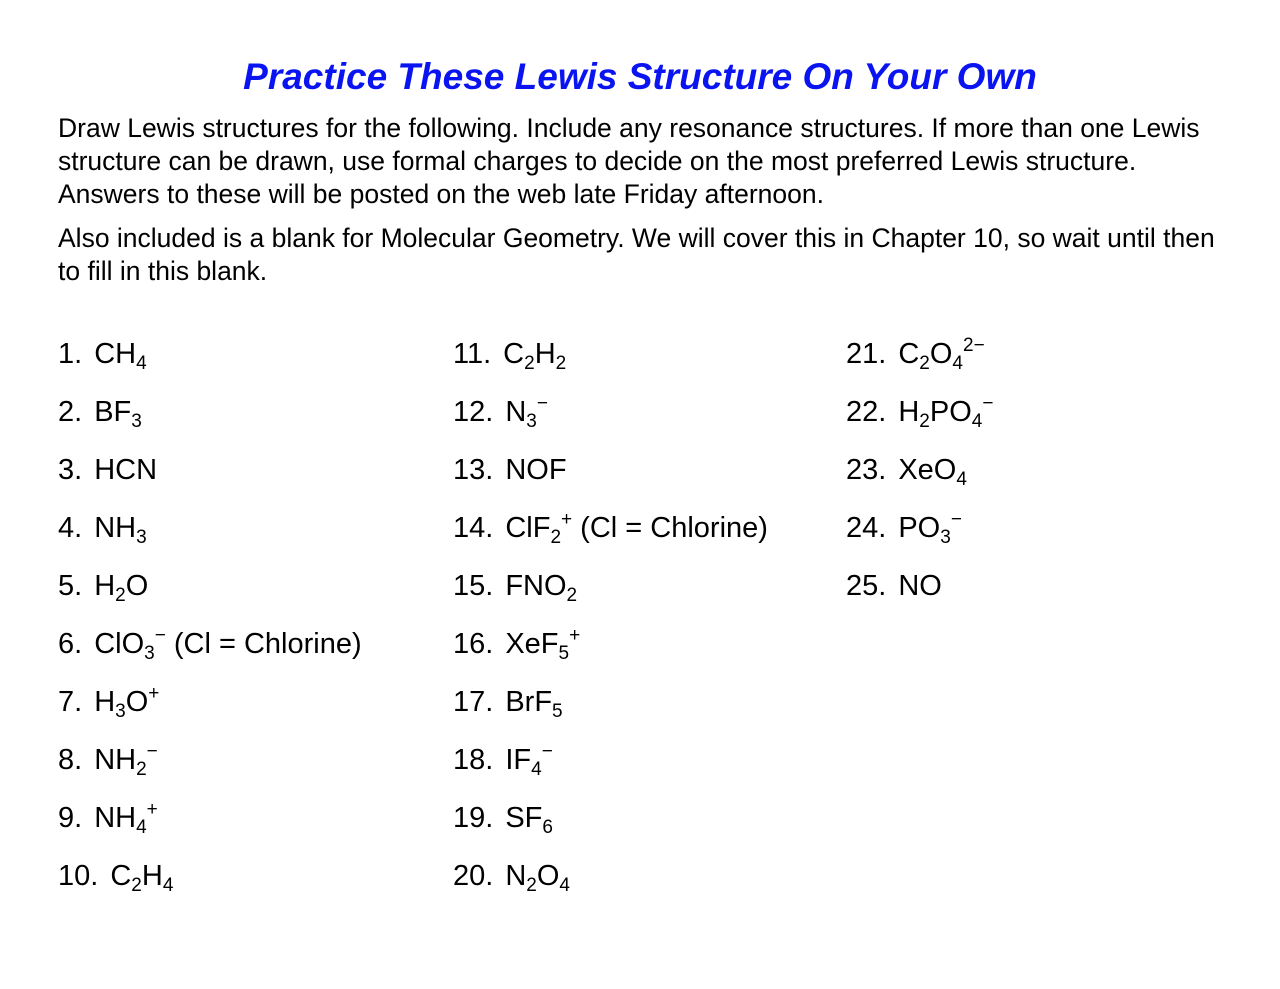  I want to click on problem-item: 19. SF6, so click(610, 829).